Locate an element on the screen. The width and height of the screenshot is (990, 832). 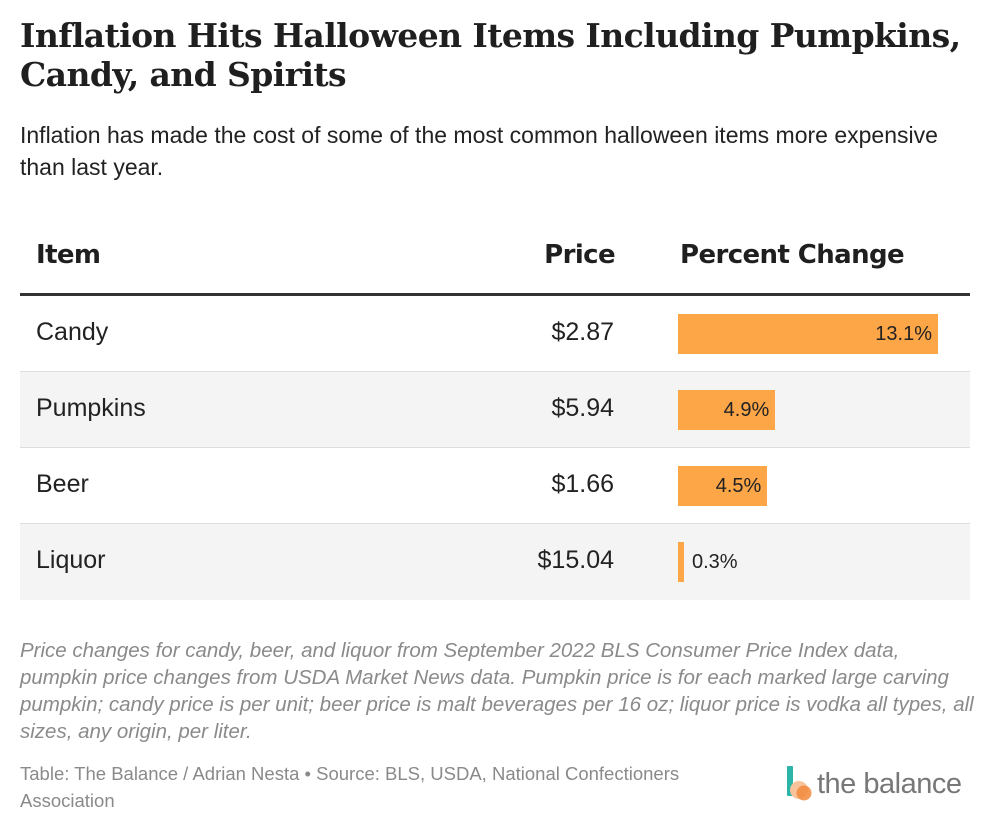
percent-change-label: 4.9% is located at coordinates (746, 410).